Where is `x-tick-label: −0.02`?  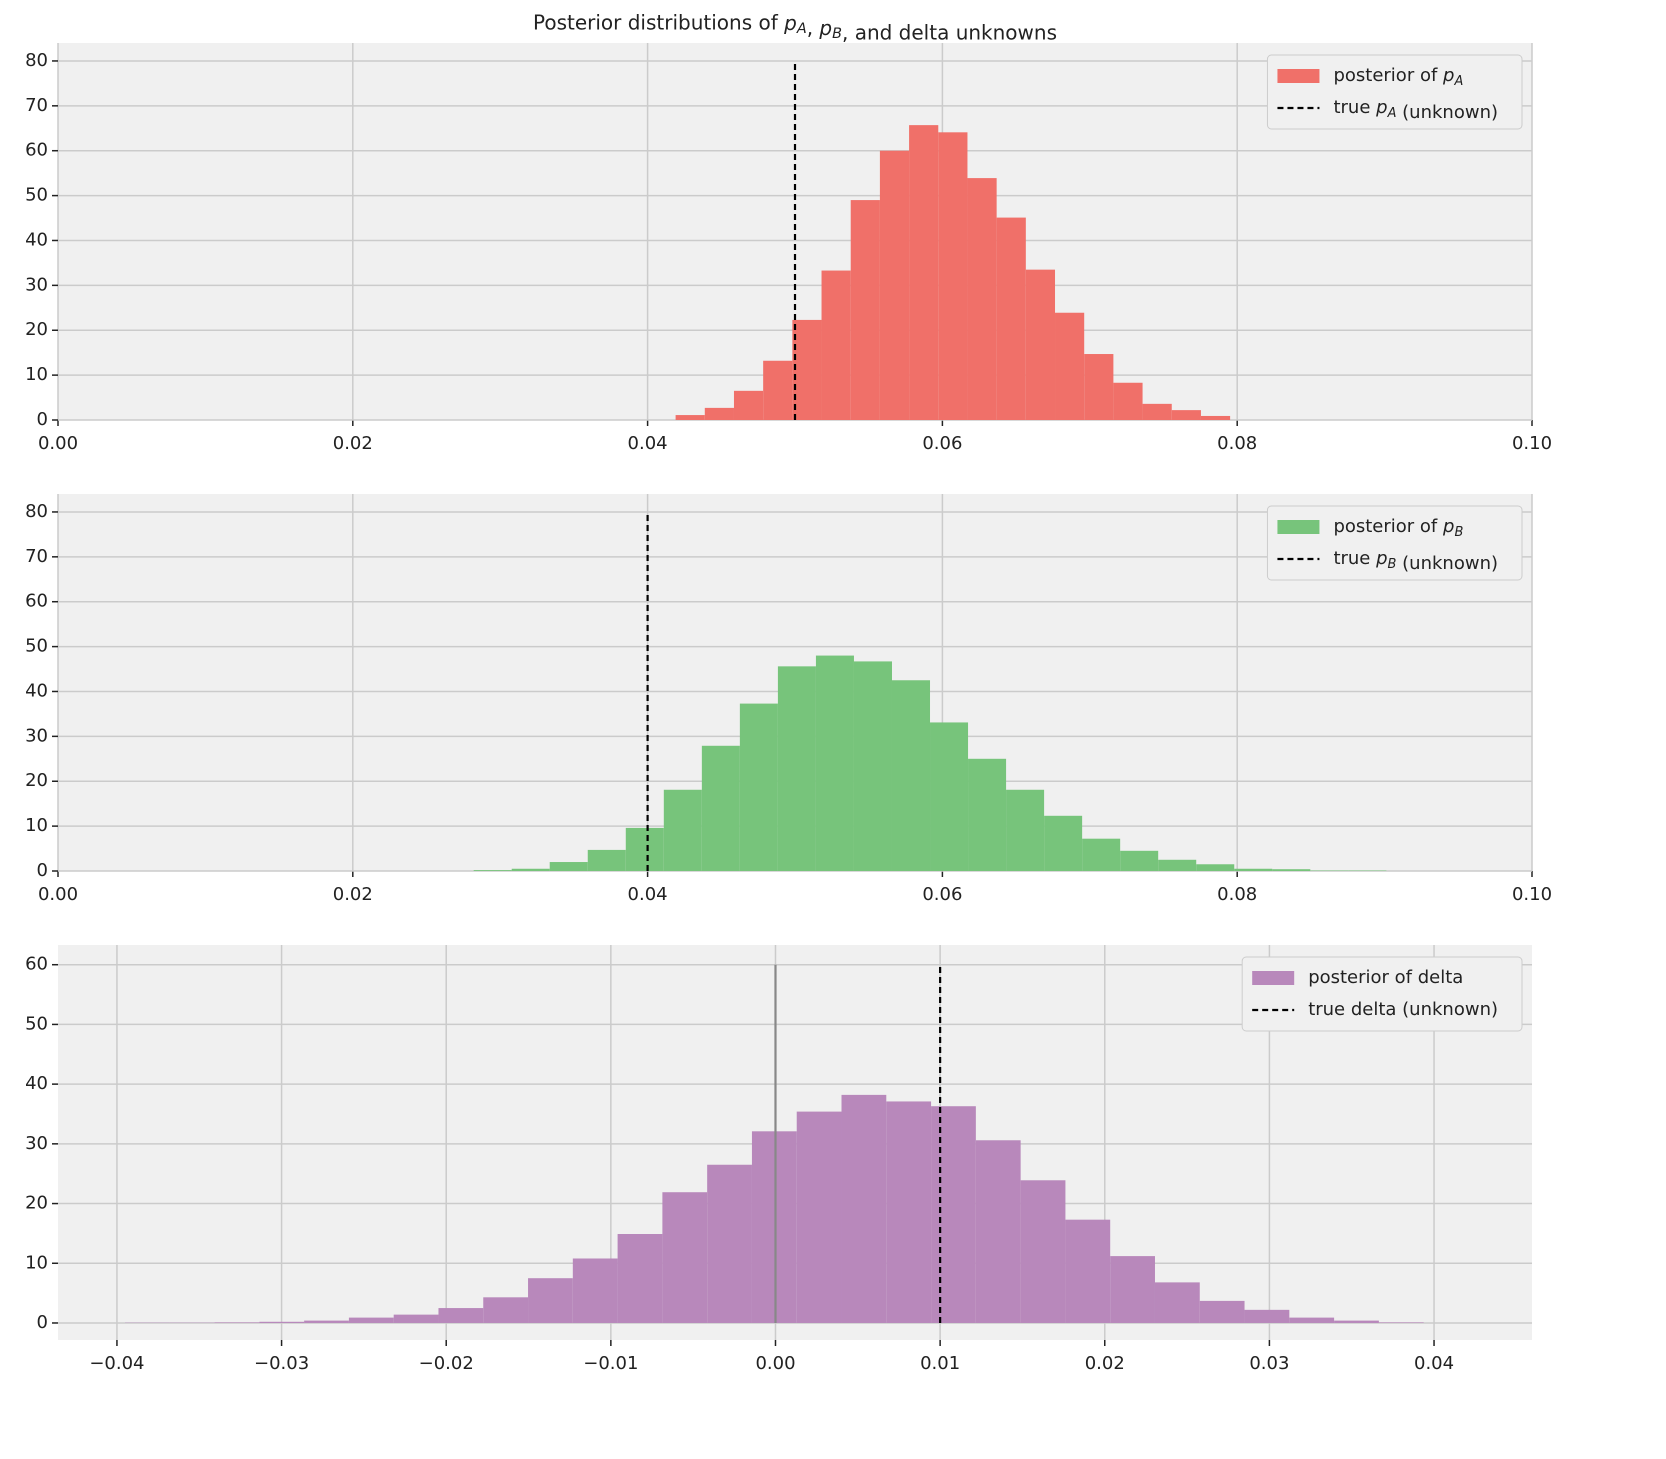
x-tick-label: −0.02 is located at coordinates (446, 1363).